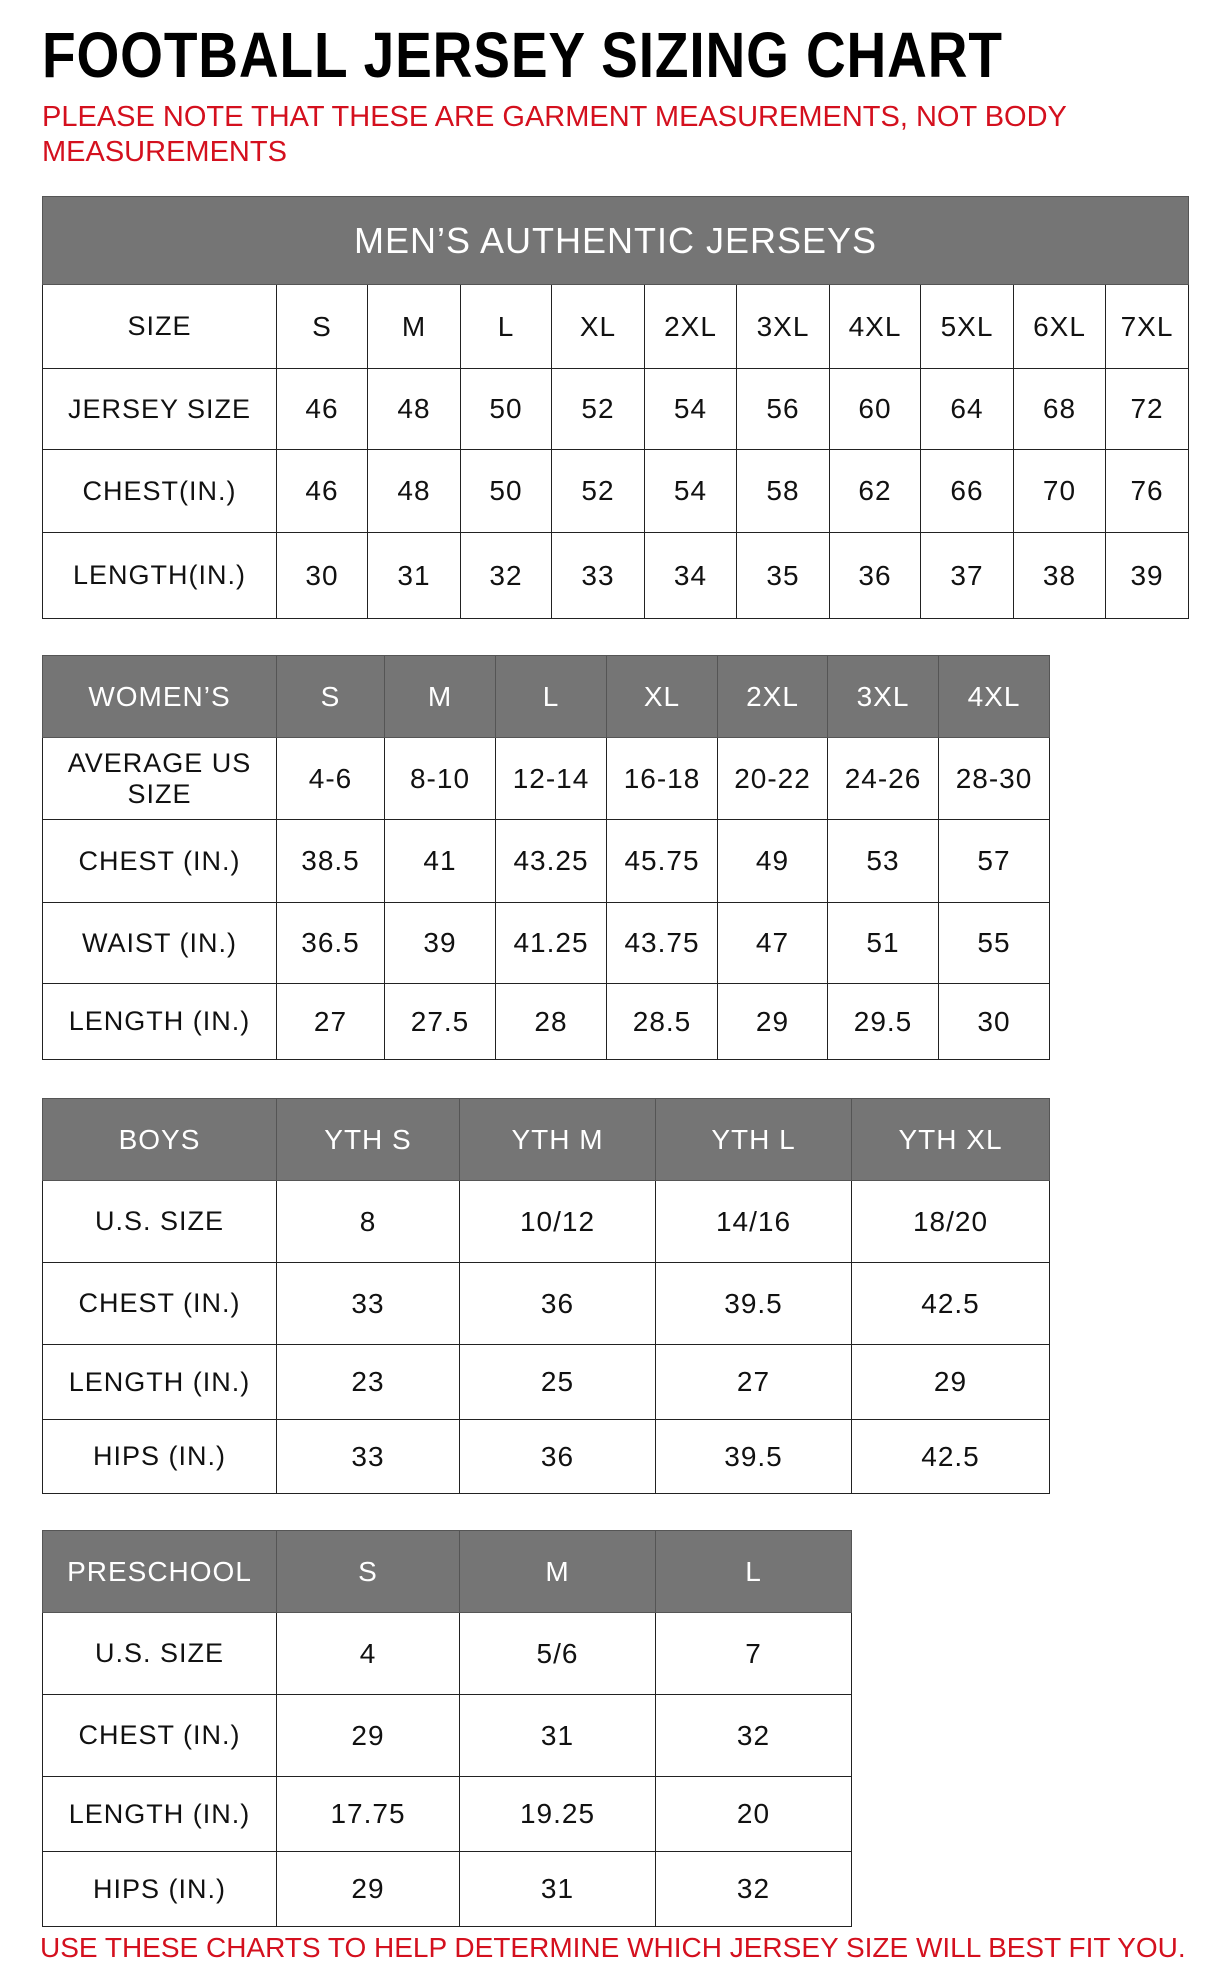 The image size is (1220, 1974). What do you see at coordinates (1147, 491) in the screenshot?
I see `measurement-cell: 76` at bounding box center [1147, 491].